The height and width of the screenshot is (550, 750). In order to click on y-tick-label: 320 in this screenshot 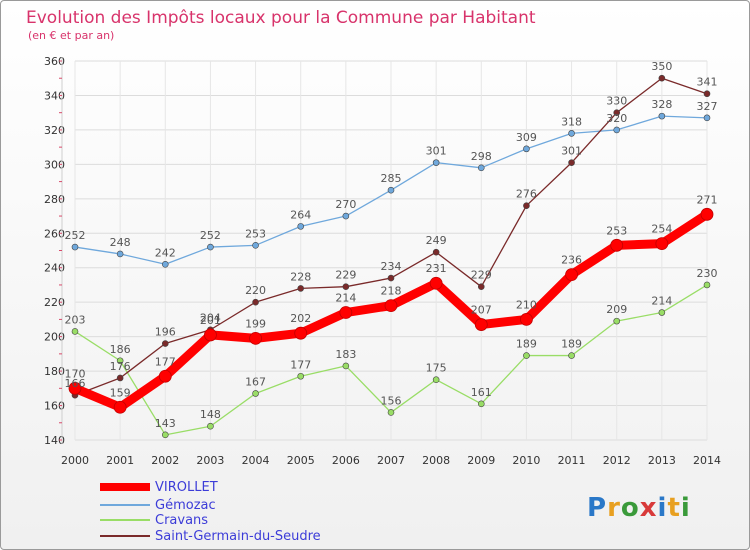, I will do `click(54, 130)`.